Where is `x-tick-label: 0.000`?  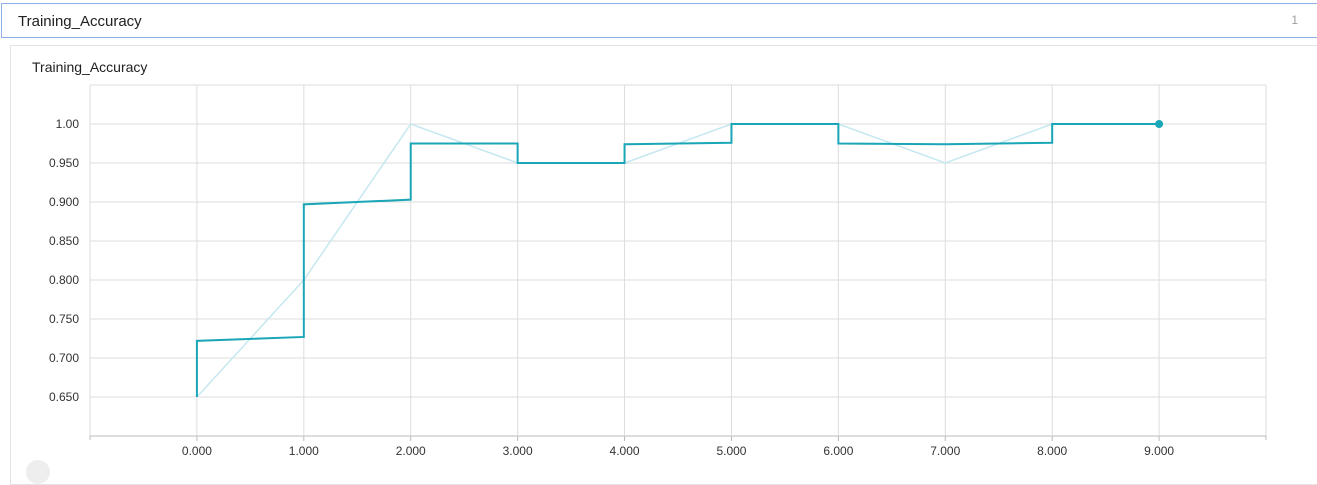 x-tick-label: 0.000 is located at coordinates (197, 451).